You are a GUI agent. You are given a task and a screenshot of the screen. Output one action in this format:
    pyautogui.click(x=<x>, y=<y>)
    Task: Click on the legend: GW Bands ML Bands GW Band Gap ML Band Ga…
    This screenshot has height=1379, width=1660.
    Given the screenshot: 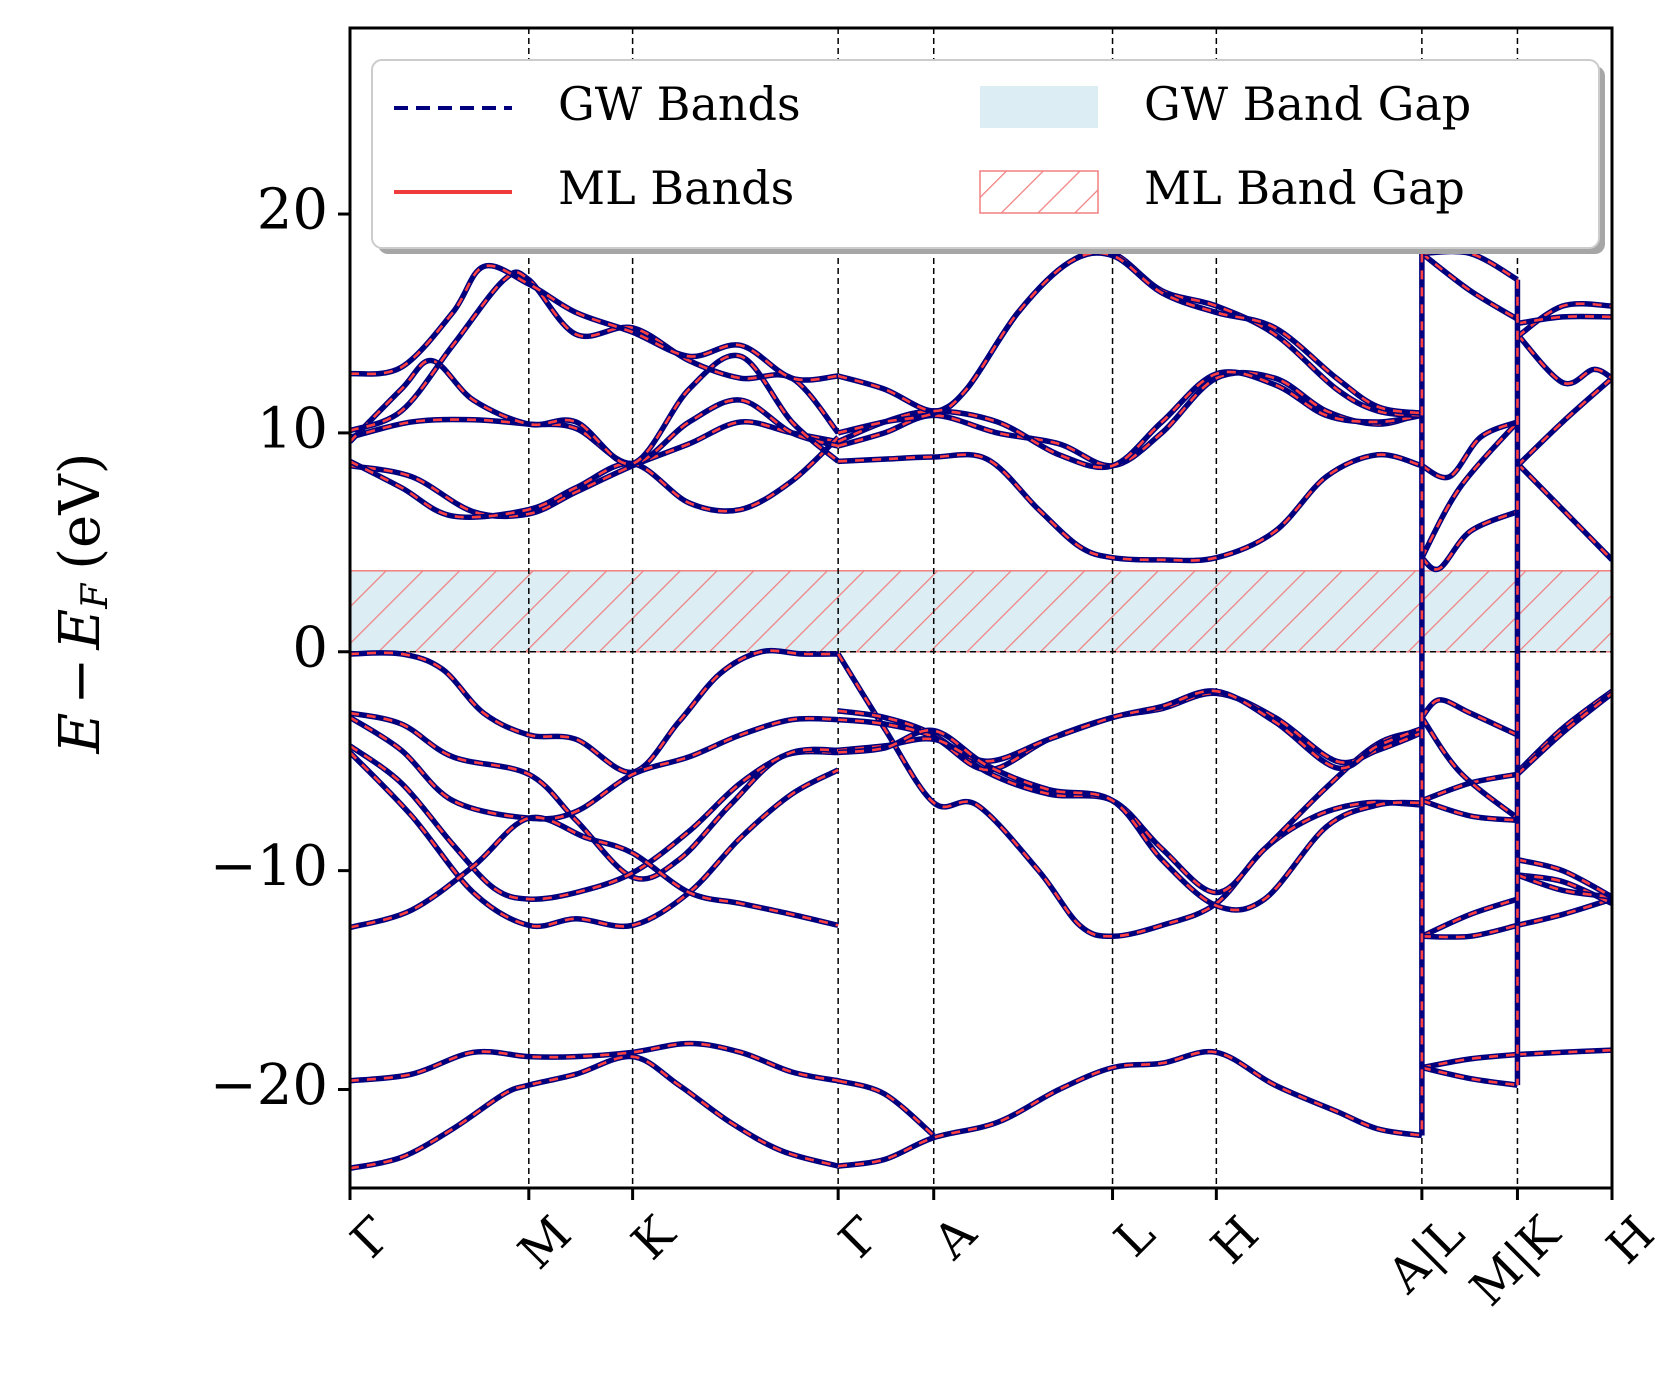 What is the action you would take?
    pyautogui.click(x=988, y=156)
    